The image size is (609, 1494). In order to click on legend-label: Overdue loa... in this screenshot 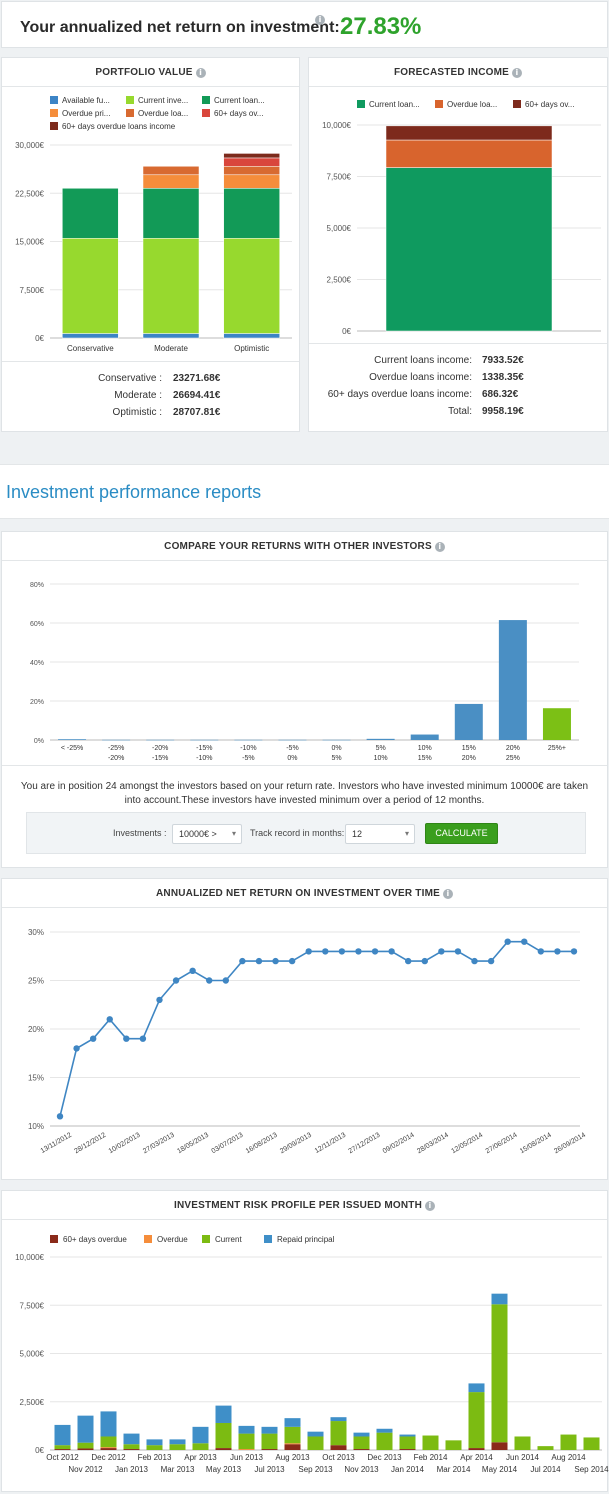, I will do `click(163, 113)`.